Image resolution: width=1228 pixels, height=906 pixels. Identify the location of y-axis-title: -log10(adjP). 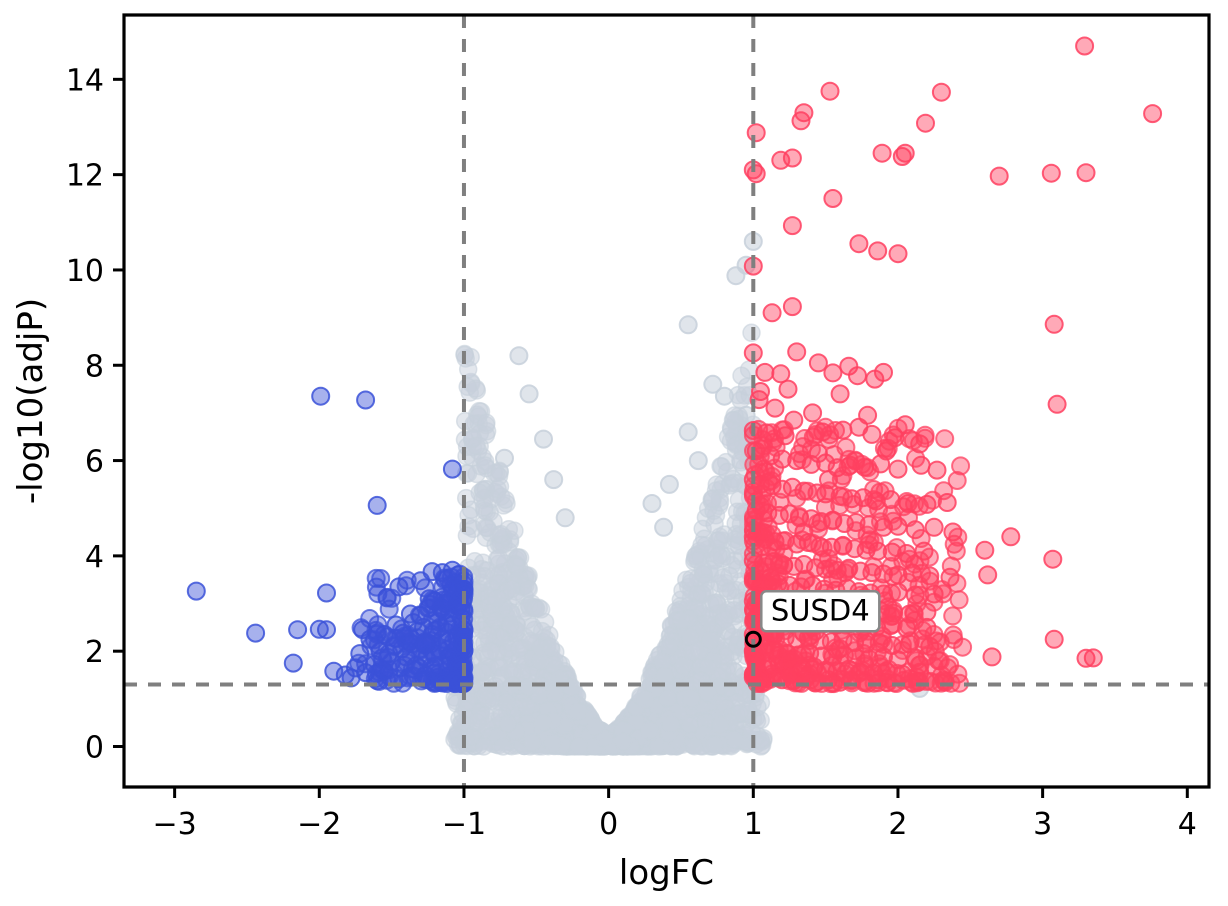
(31, 401).